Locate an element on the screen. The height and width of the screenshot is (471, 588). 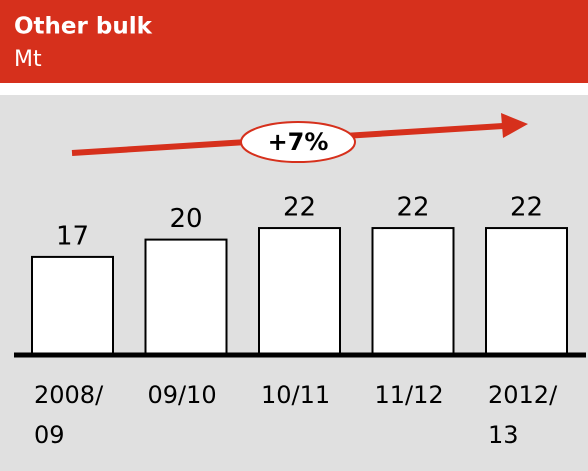
x-tick-label: 2012/ 13 is located at coordinates (523, 415).